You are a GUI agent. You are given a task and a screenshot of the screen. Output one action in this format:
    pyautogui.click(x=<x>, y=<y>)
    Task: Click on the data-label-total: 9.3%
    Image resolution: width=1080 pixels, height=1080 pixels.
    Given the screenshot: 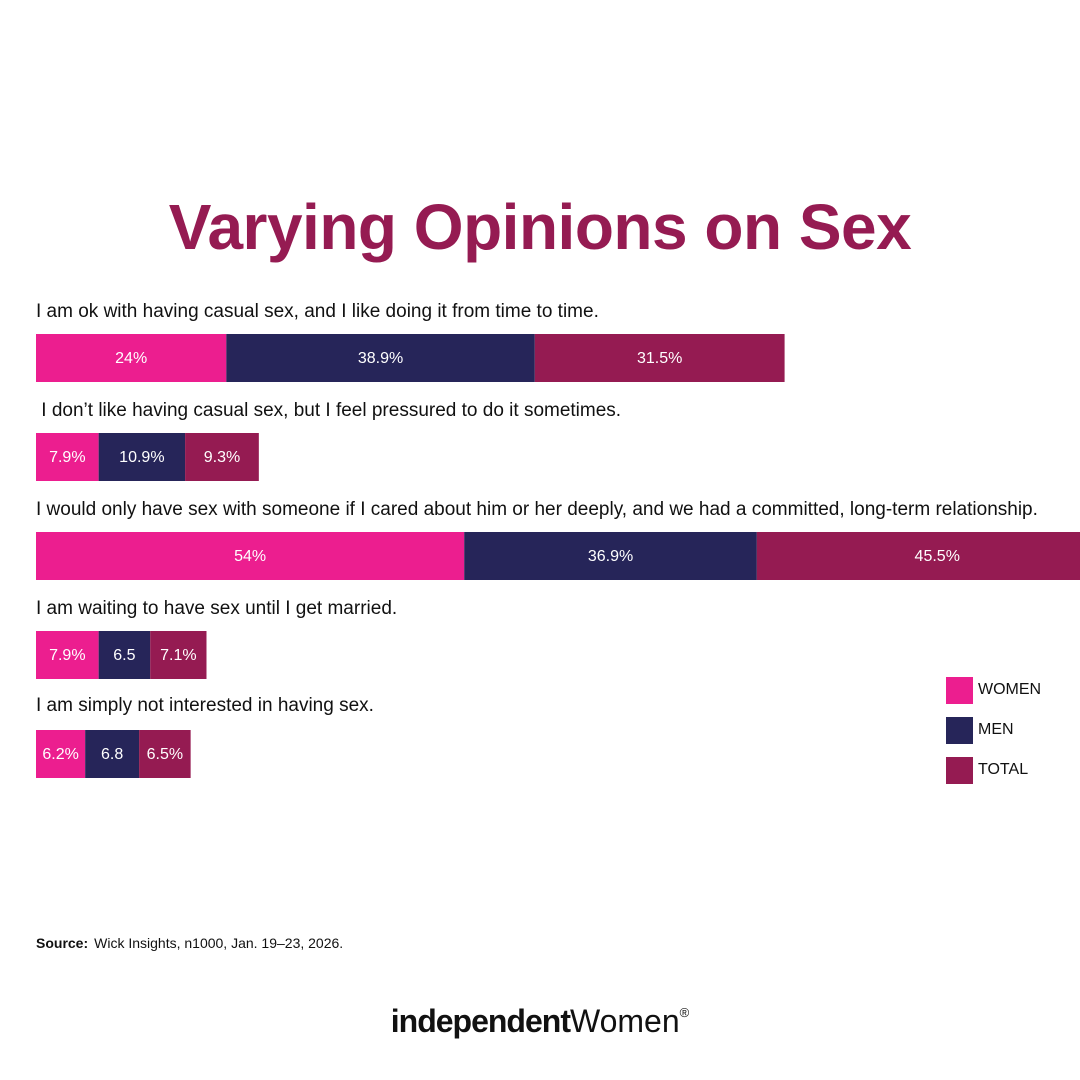 What is the action you would take?
    pyautogui.click(x=222, y=457)
    